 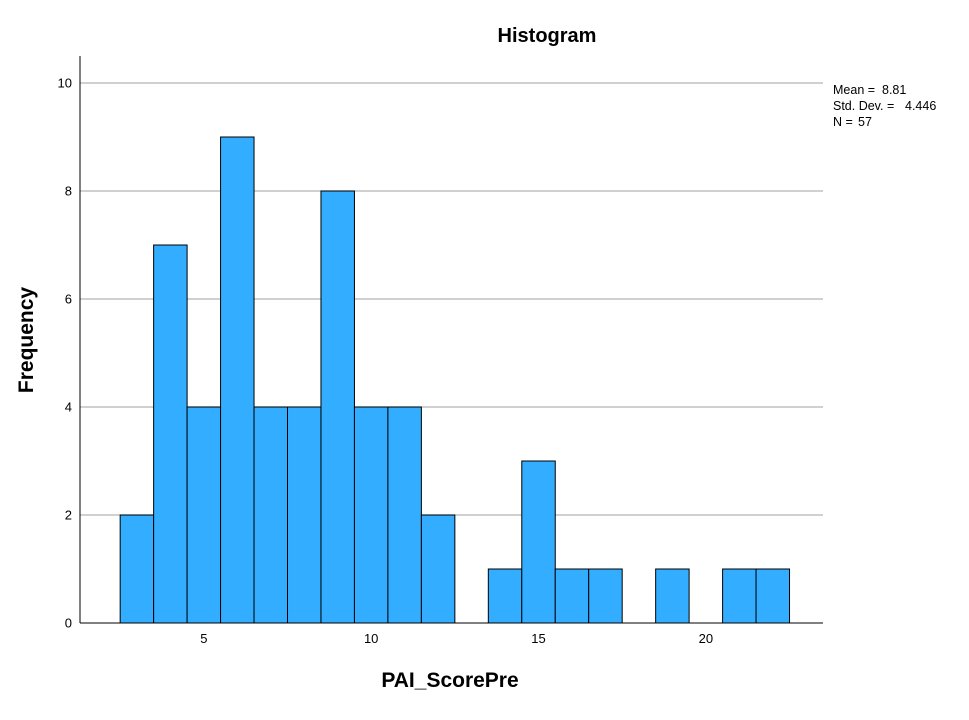 I want to click on y-axis-title: Frequency, so click(x=26, y=340).